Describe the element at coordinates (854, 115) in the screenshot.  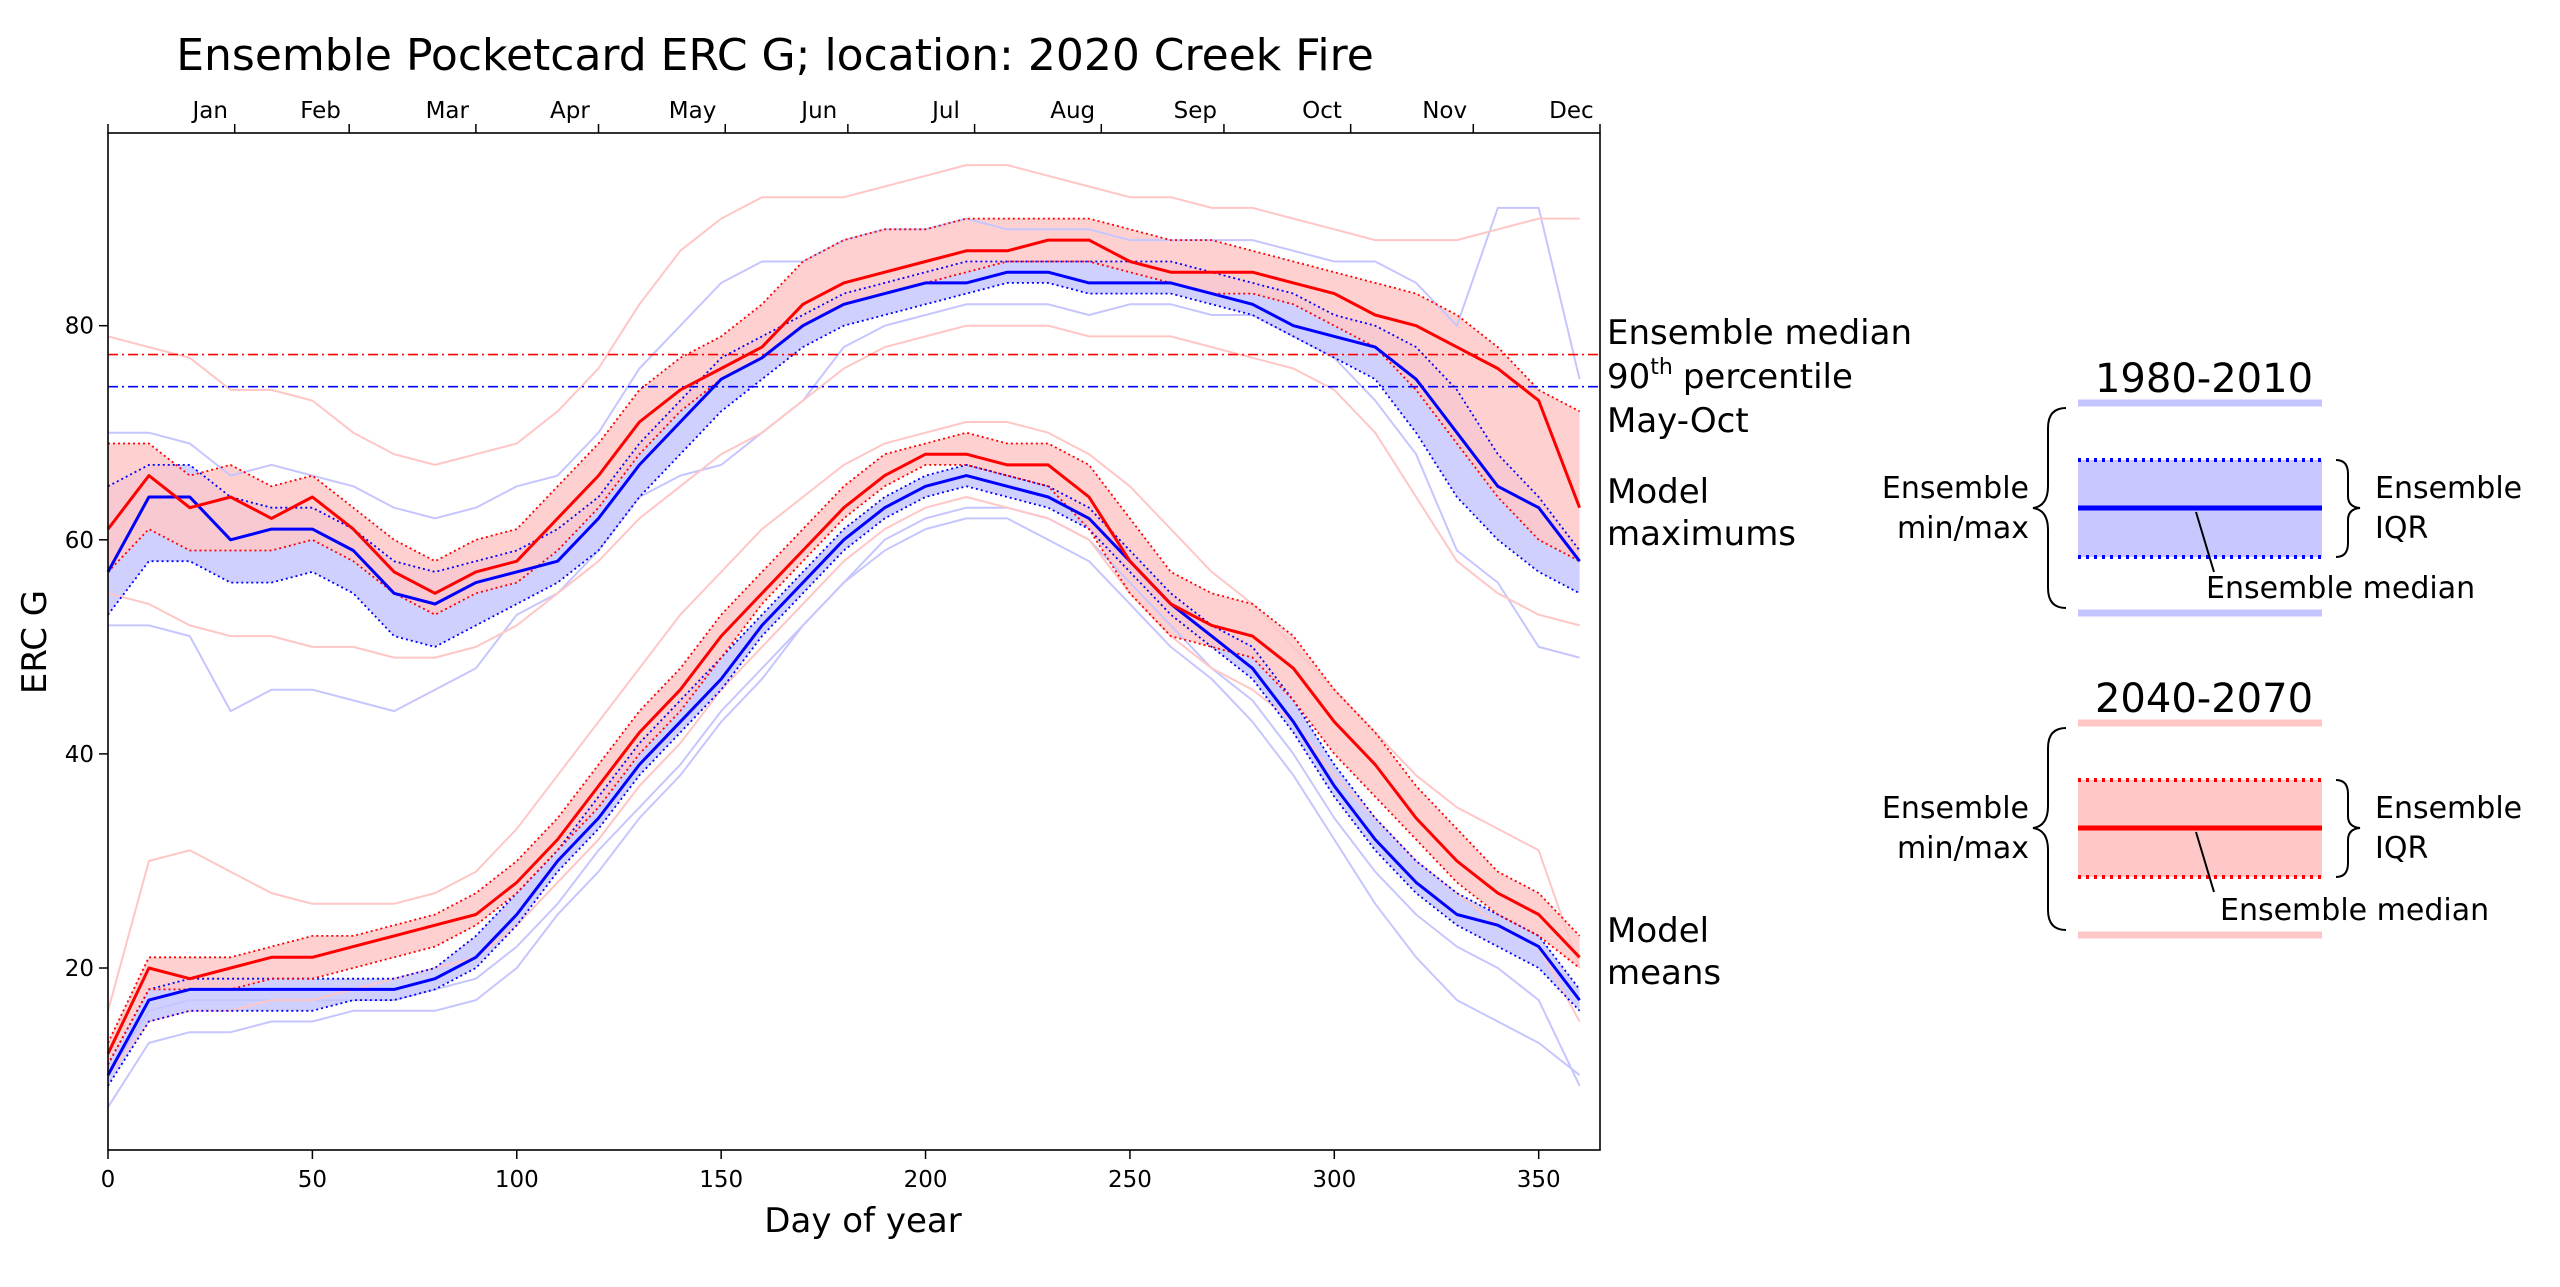
I see `month-axis: Jan Feb Mar Apr May Jun Jul Aug Sep Oct Nov Dec` at that location.